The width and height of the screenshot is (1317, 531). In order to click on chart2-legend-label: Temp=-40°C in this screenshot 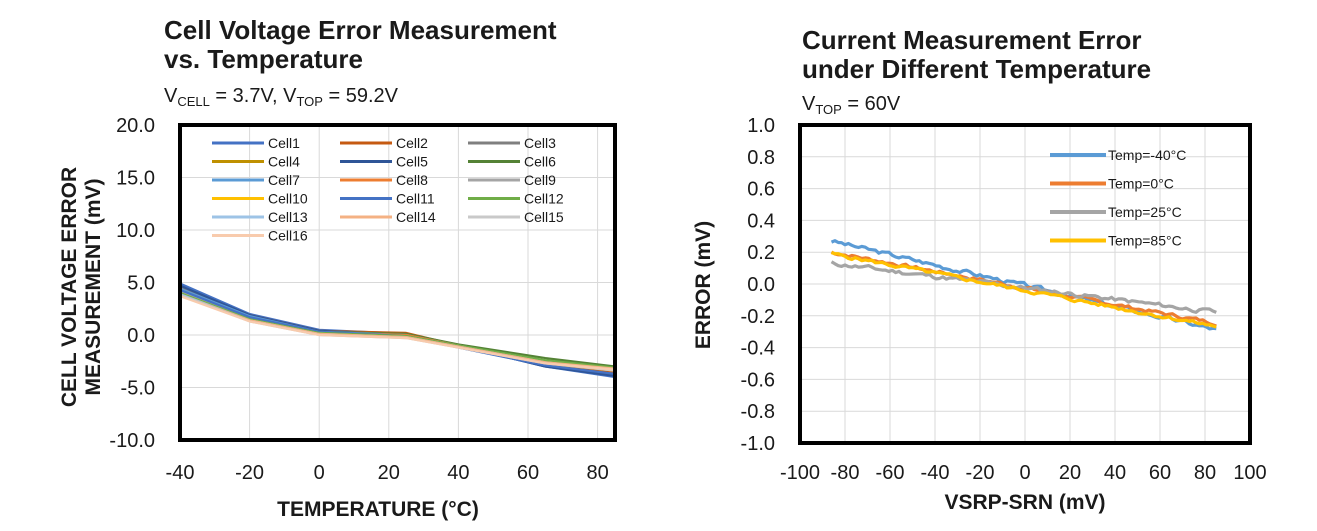, I will do `click(1147, 155)`.